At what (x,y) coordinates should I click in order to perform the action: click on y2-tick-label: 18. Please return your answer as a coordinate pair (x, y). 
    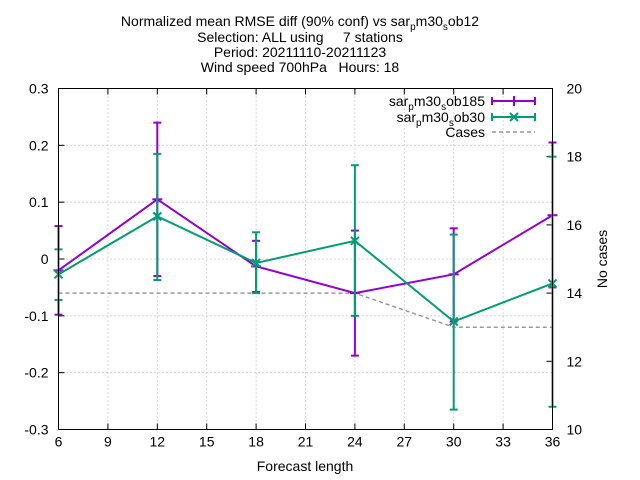
    Looking at the image, I should click on (575, 157).